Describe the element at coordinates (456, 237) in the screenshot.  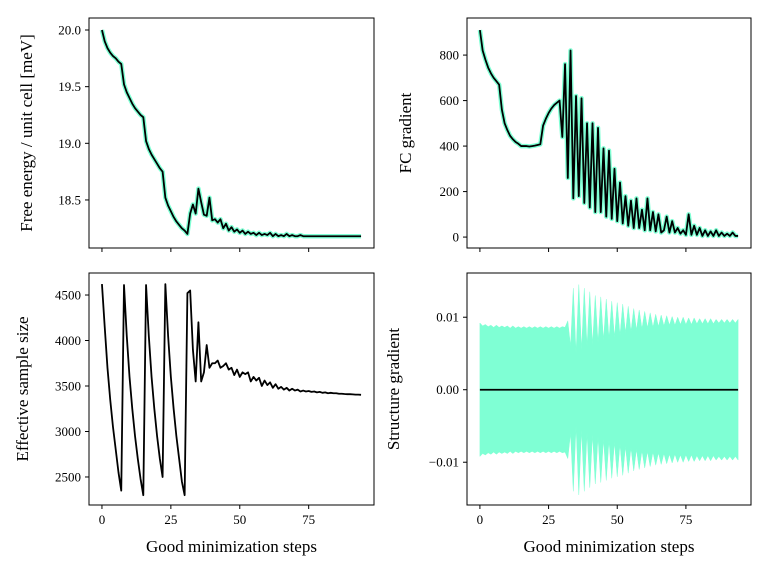
I see `y-tick-label: 0` at that location.